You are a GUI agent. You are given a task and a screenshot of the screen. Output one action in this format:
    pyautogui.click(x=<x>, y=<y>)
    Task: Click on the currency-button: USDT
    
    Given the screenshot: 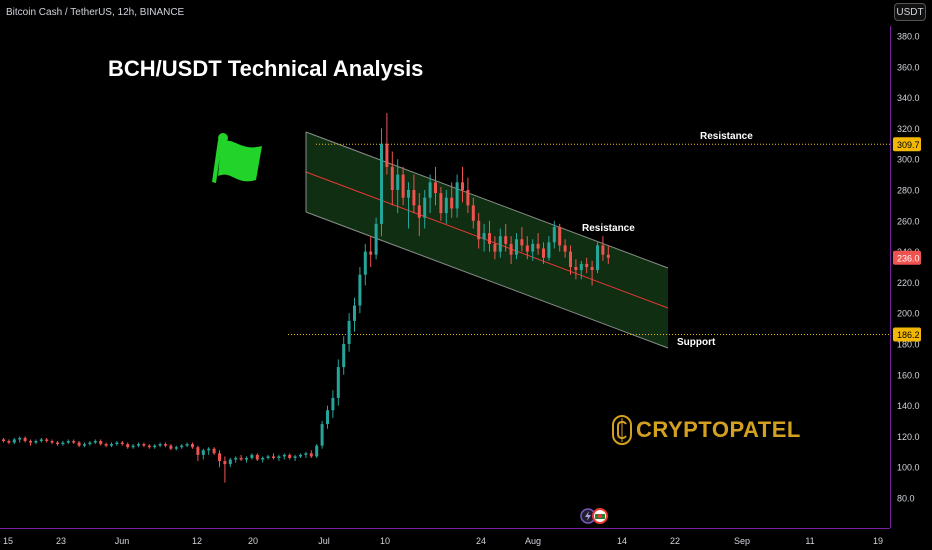 What is the action you would take?
    pyautogui.click(x=910, y=12)
    